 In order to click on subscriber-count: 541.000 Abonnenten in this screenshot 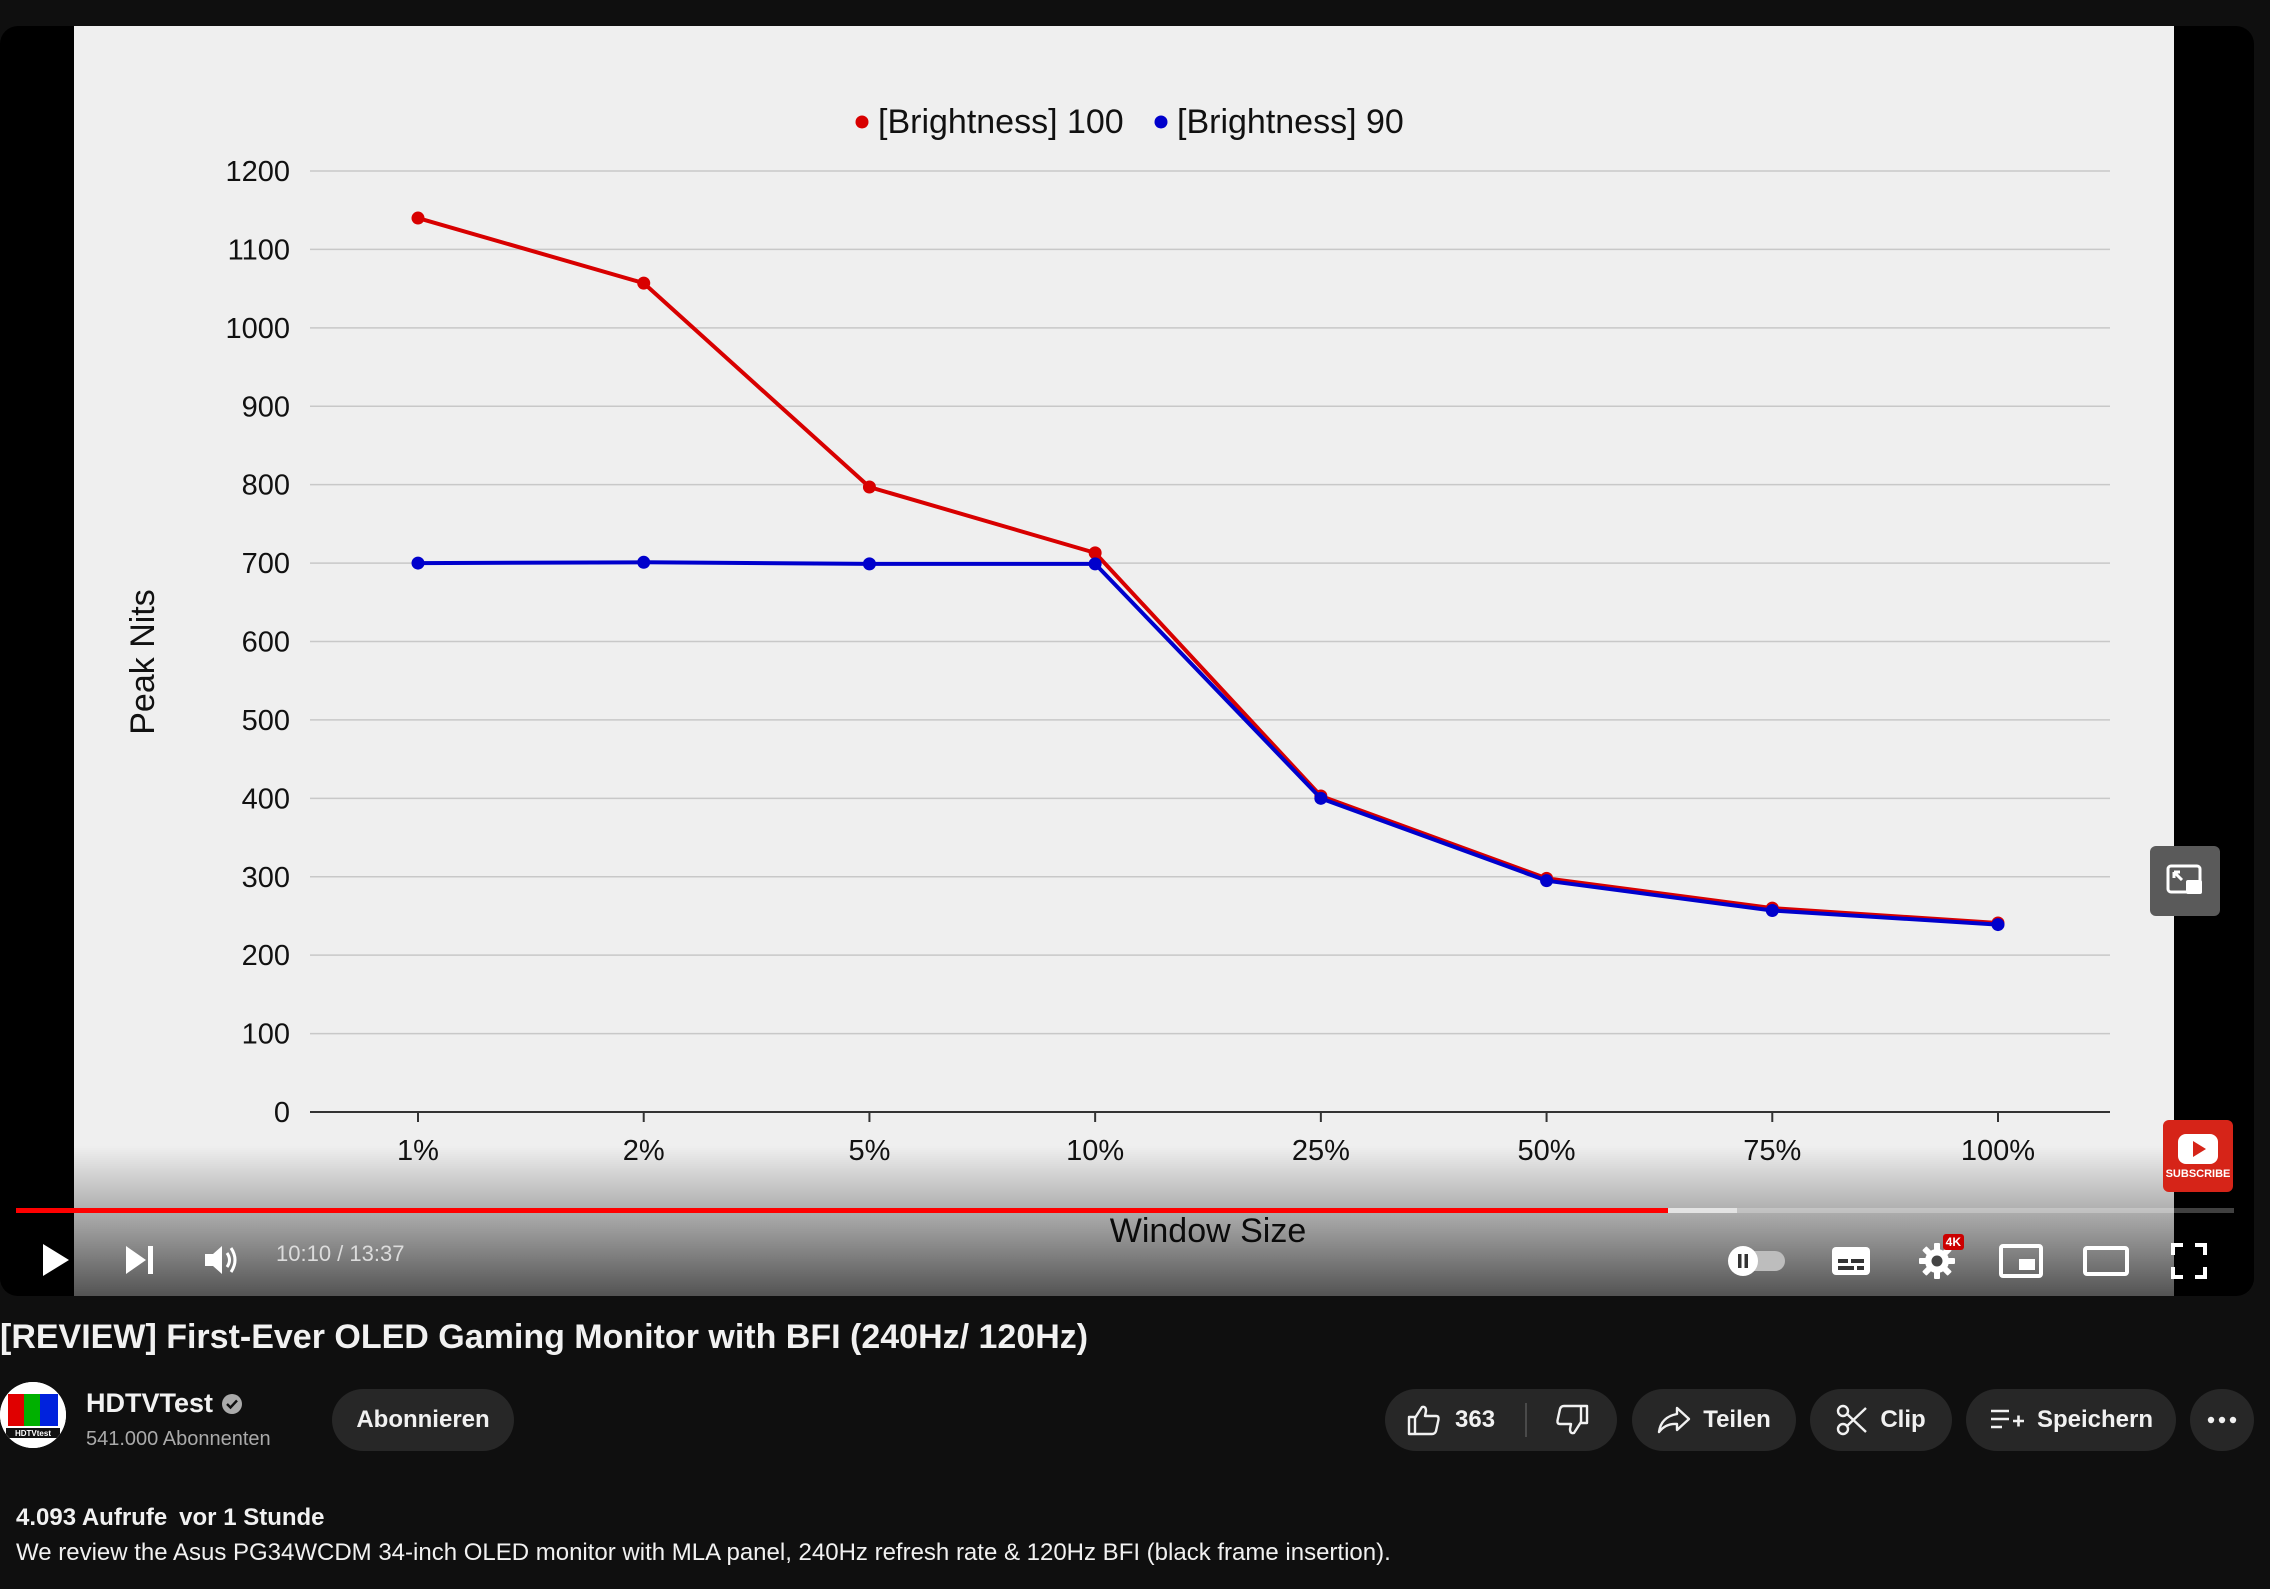, I will do `click(178, 1439)`.